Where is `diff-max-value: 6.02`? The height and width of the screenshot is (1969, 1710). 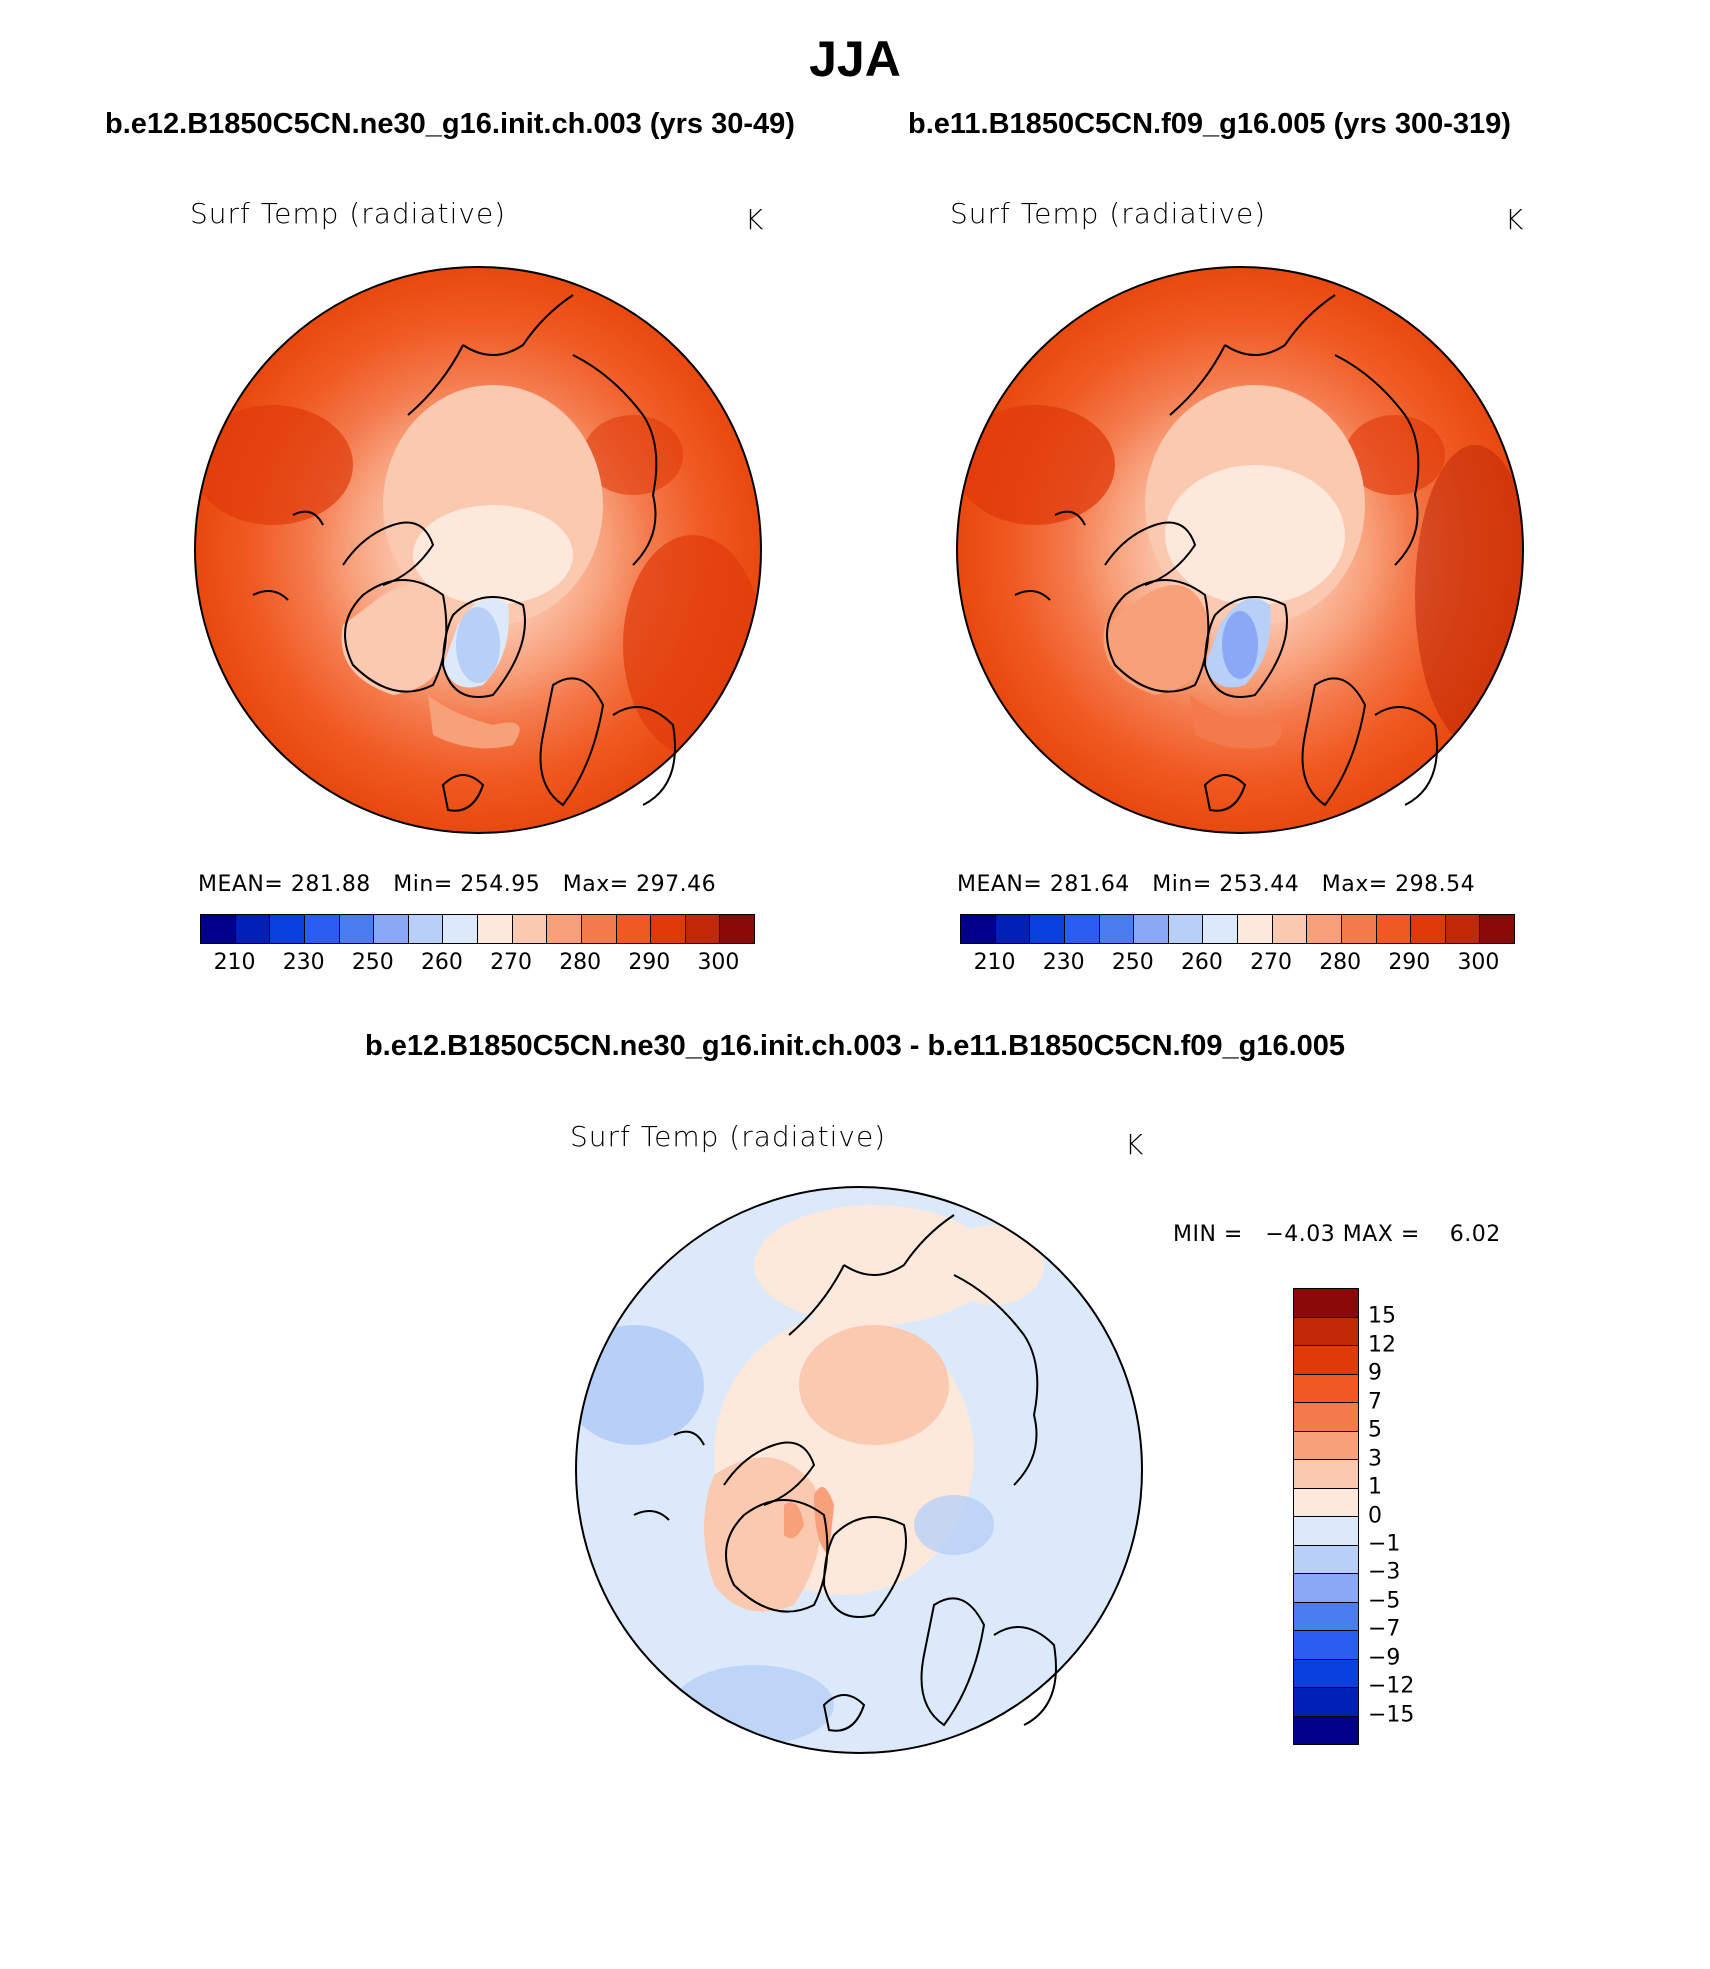
diff-max-value: 6.02 is located at coordinates (1475, 1234).